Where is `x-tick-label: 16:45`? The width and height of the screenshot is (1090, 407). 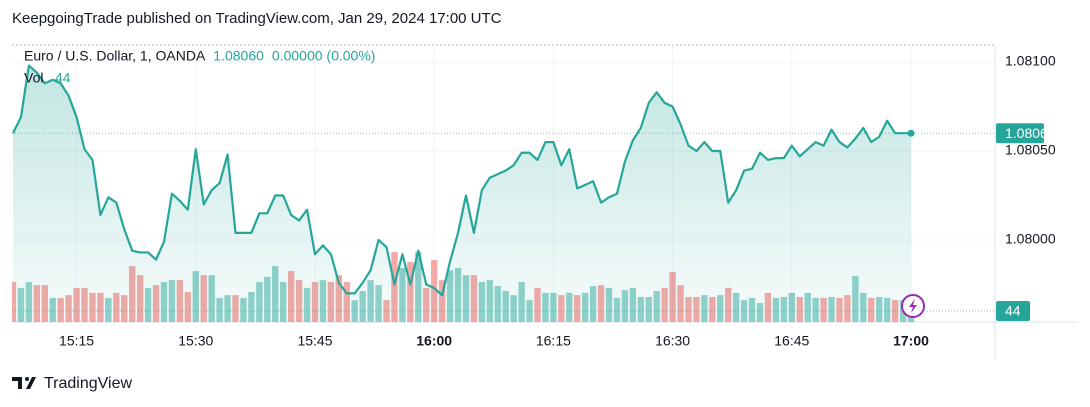 x-tick-label: 16:45 is located at coordinates (791, 341).